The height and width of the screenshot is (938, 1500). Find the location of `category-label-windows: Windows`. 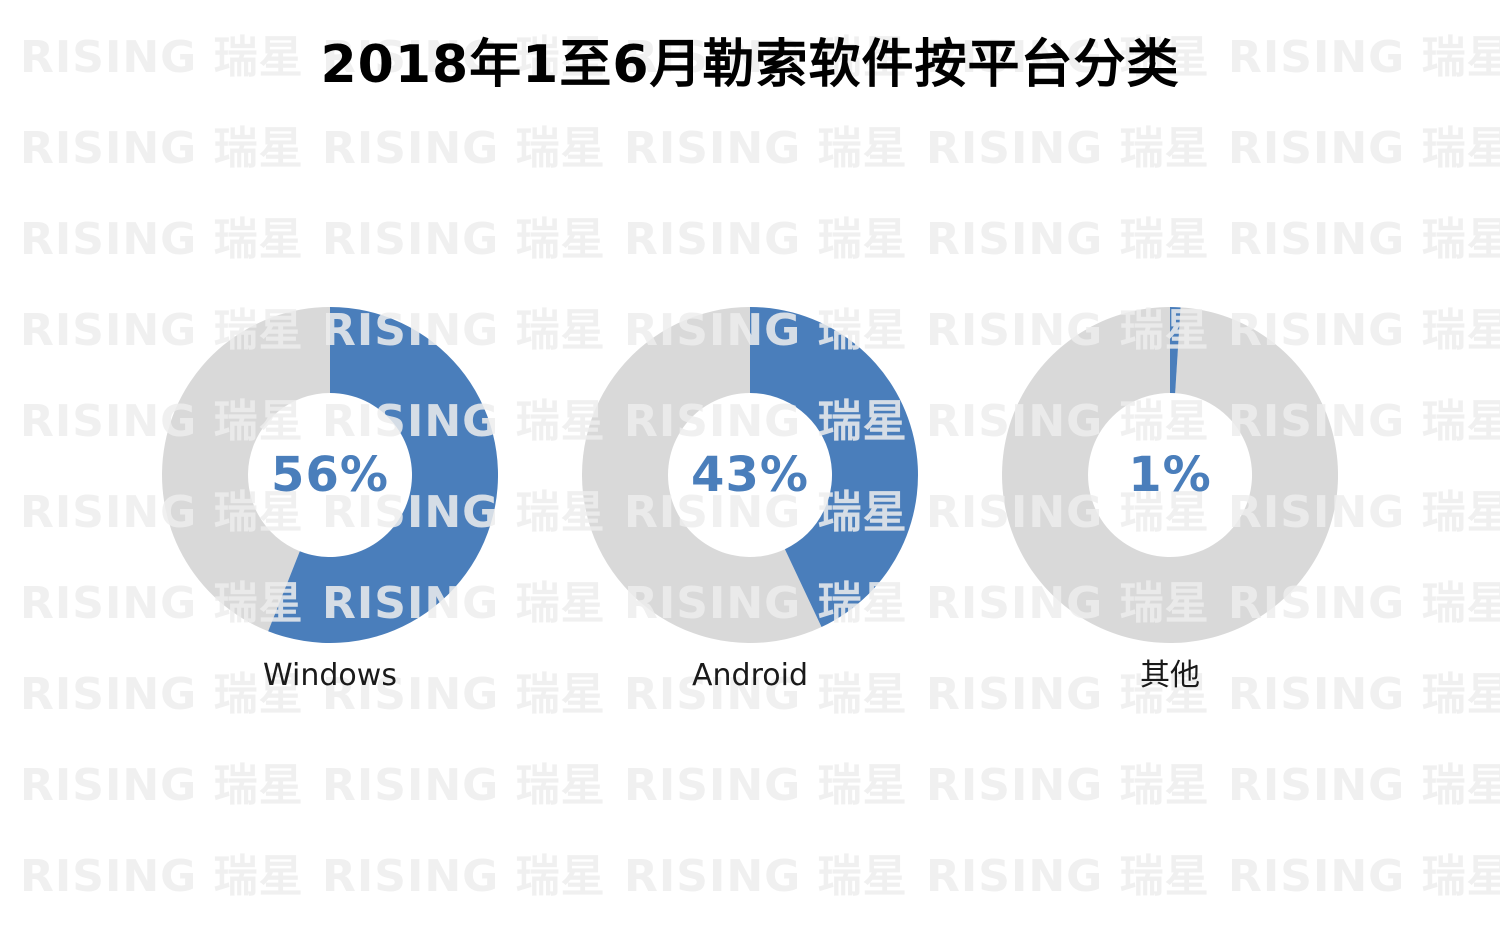

category-label-windows: Windows is located at coordinates (330, 675).